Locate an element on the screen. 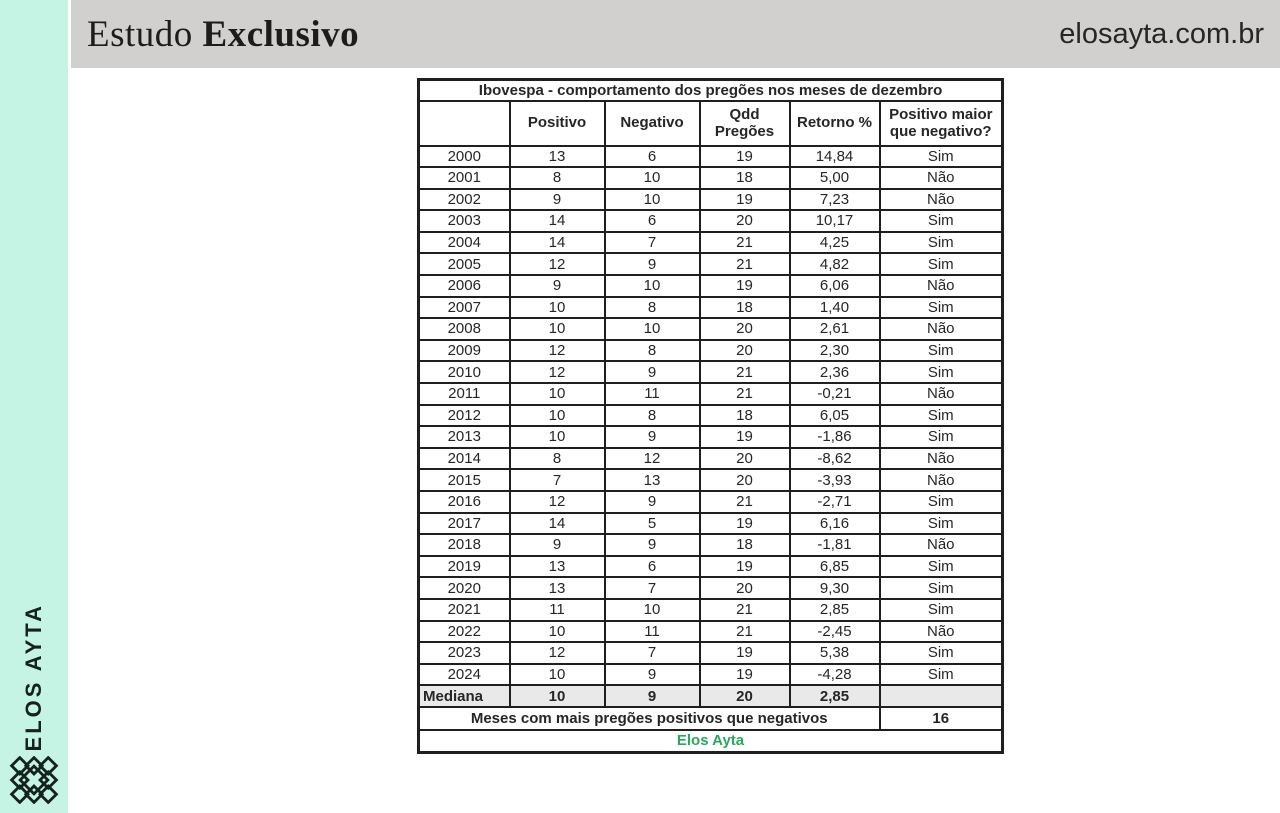 This screenshot has height=813, width=1280. table-row: 2005 12 9 21 4,82 Sim is located at coordinates (710, 264).